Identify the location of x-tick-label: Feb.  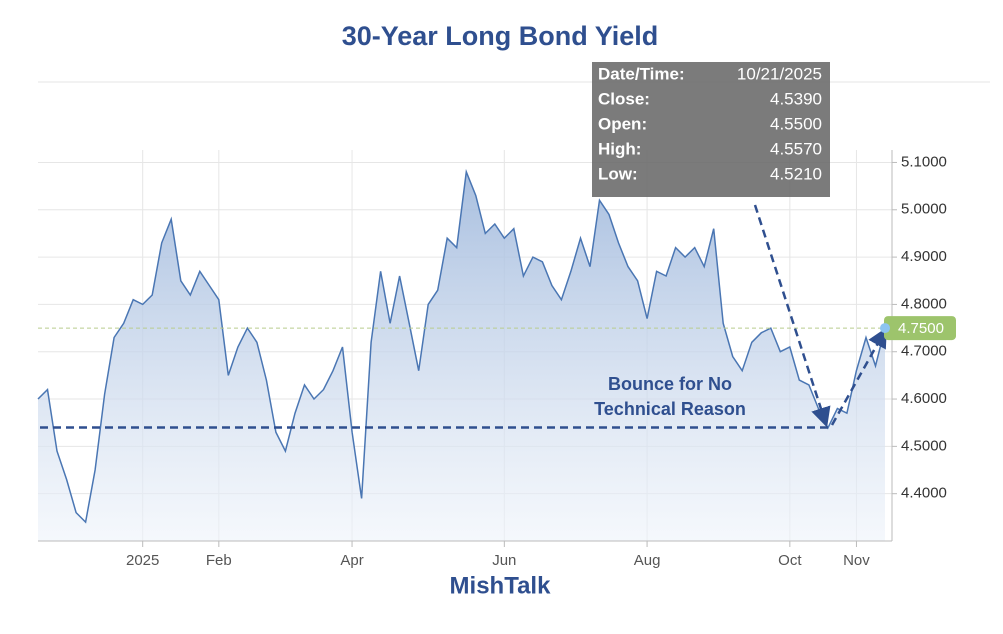
(219, 560).